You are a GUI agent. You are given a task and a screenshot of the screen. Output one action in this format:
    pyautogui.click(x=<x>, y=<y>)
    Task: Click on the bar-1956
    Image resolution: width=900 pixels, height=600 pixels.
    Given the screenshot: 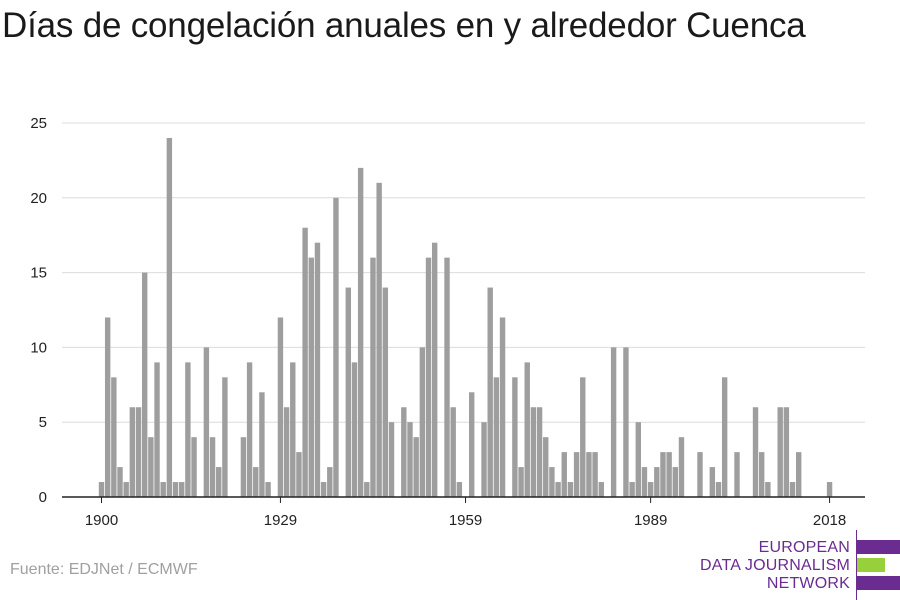 What is the action you would take?
    pyautogui.click(x=447, y=377)
    